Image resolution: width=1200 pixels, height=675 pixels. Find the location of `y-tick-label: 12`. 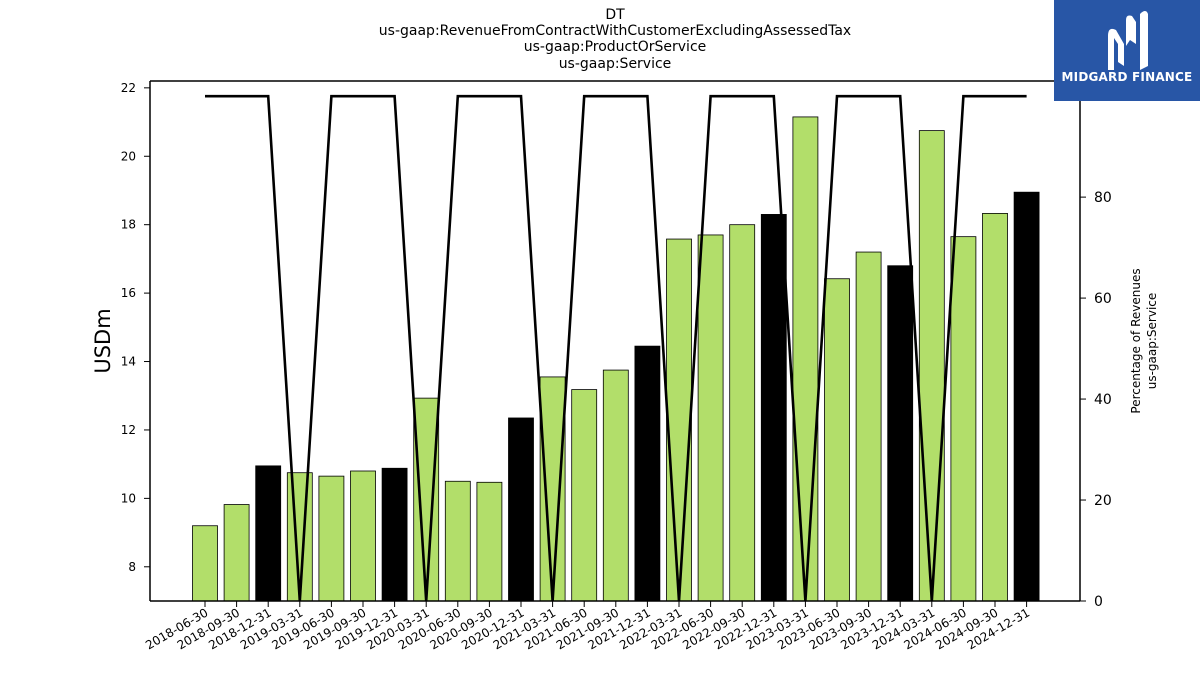

y-tick-label: 12 is located at coordinates (128, 430).